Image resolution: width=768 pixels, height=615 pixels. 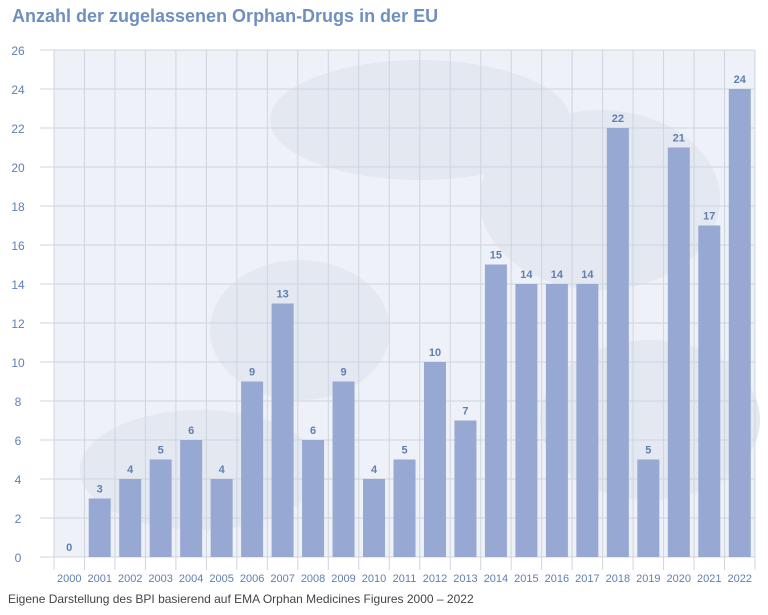 What do you see at coordinates (18, 480) in the screenshot?
I see `y-tick-label: 4` at bounding box center [18, 480].